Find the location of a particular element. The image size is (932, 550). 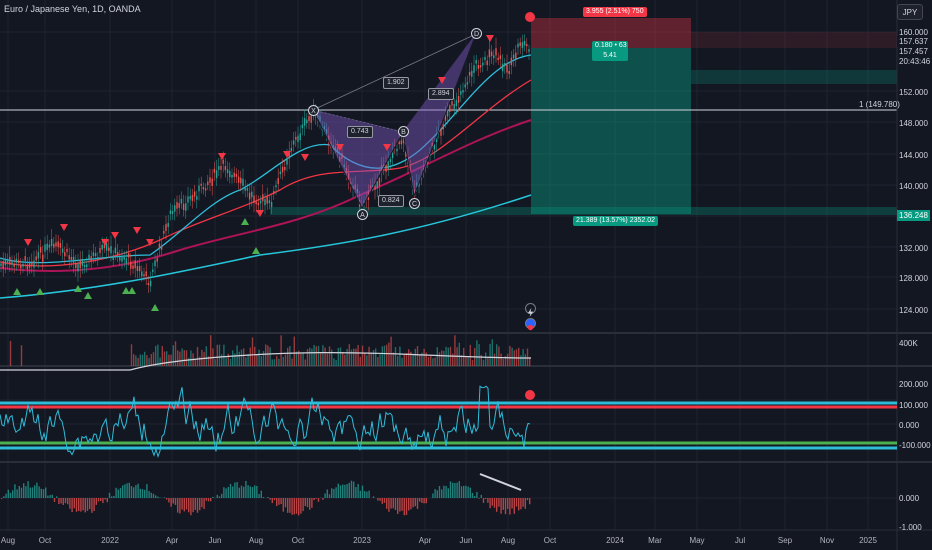

time-axis-label: Nov is located at coordinates (827, 540).